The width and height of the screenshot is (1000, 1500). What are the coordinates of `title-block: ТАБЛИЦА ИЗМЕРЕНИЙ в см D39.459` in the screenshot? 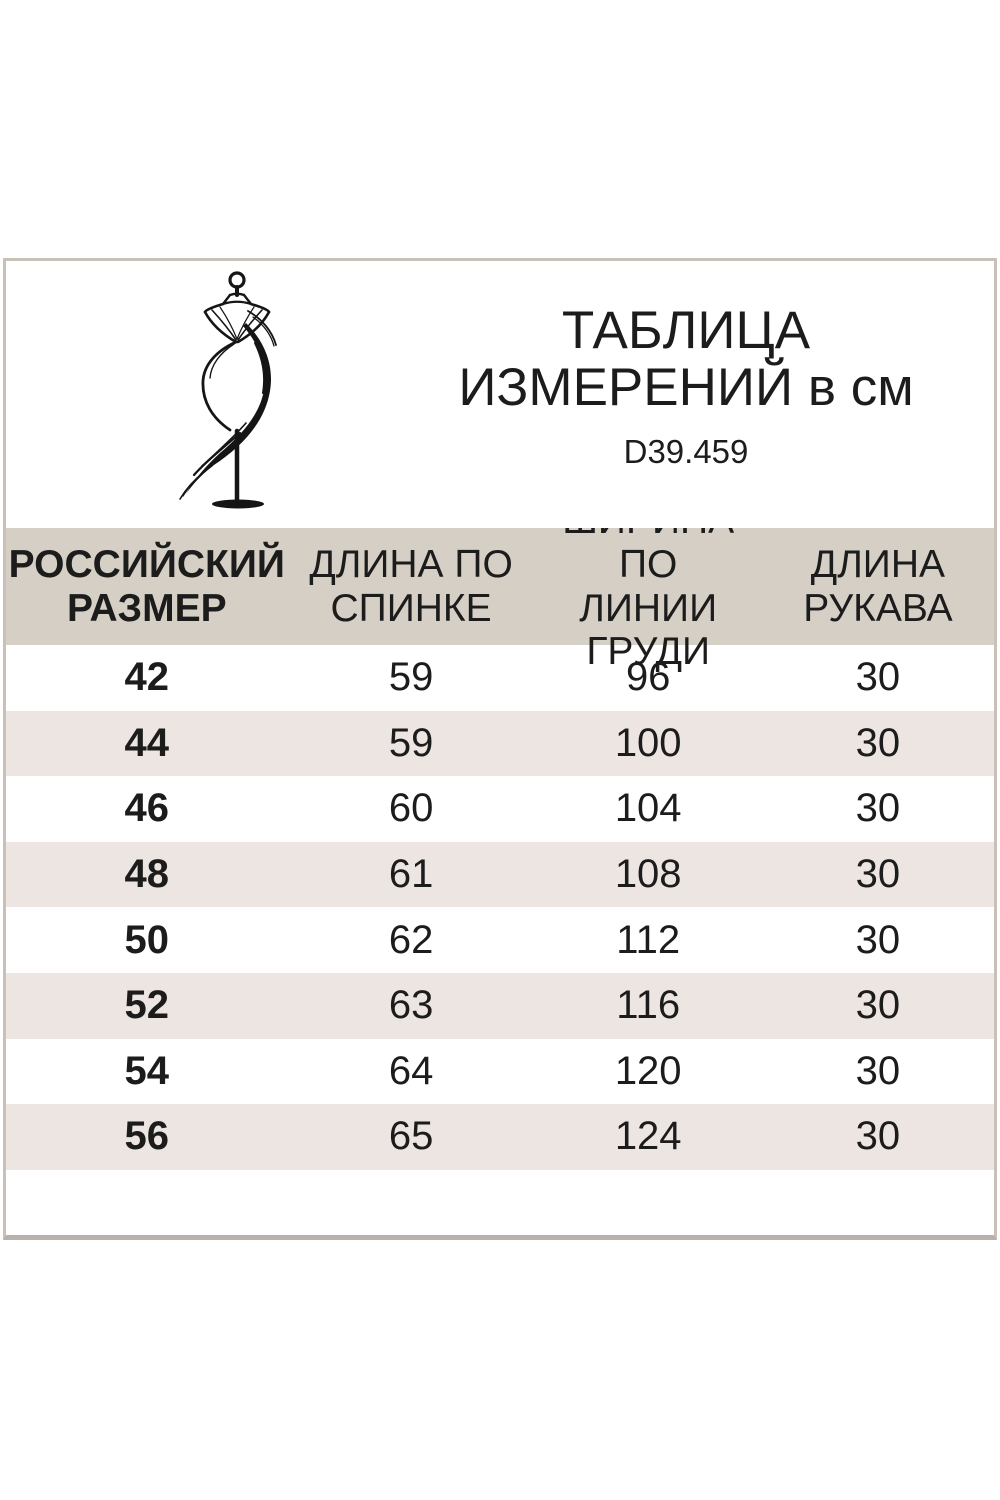 It's located at (686, 386).